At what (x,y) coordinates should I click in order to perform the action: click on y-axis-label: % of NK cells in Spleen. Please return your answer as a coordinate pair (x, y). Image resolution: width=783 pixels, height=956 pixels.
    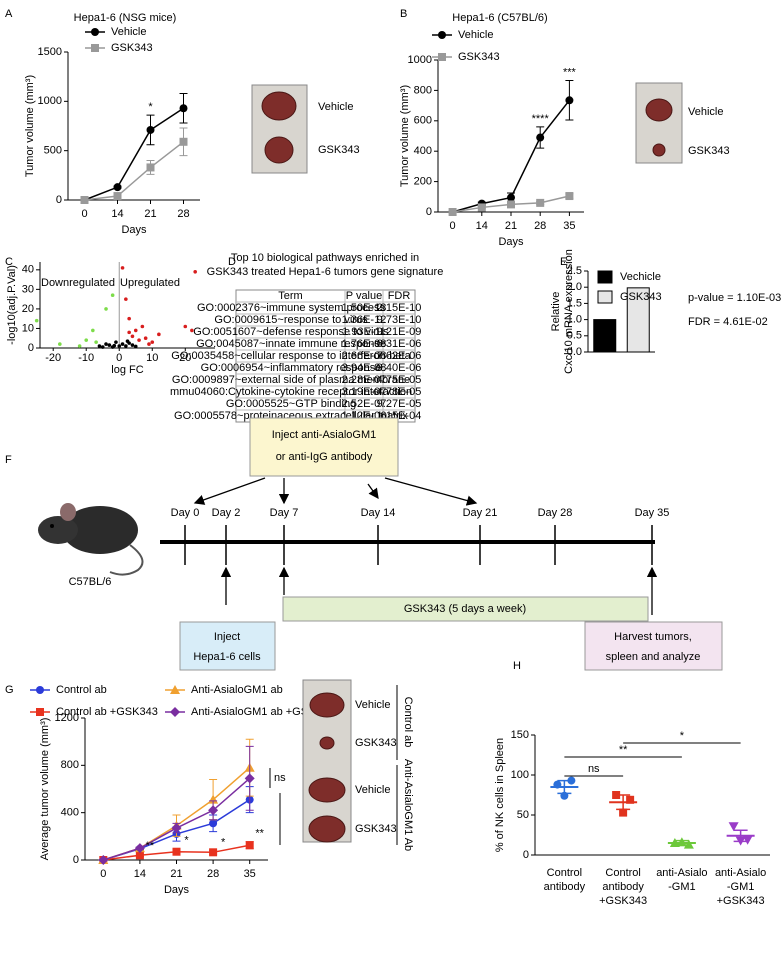
    Looking at the image, I should click on (500, 795).